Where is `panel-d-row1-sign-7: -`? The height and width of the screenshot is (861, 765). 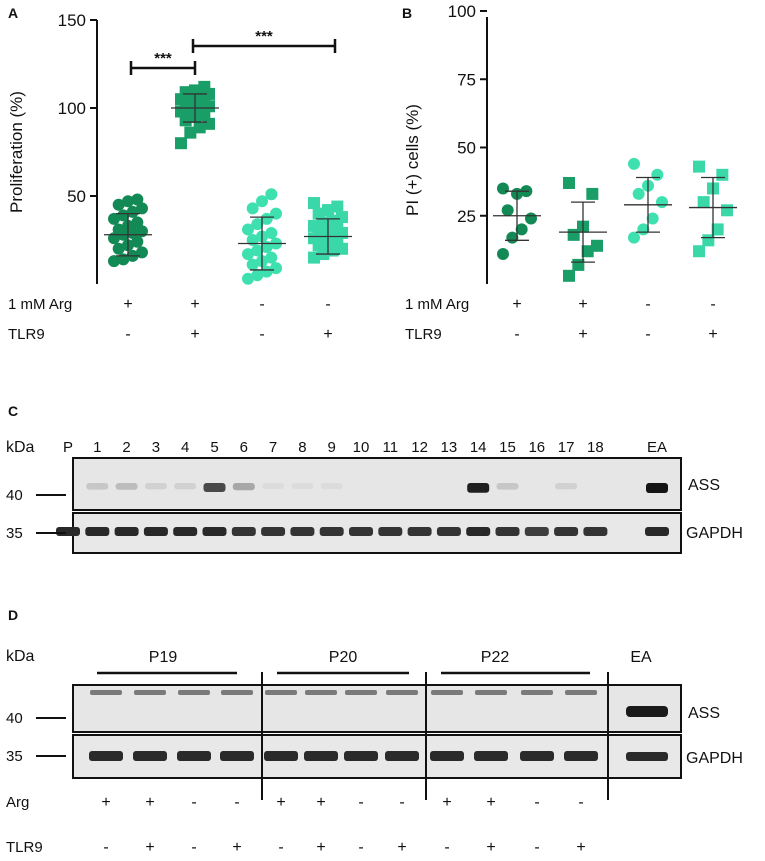
panel-d-row1-sign-7: - is located at coordinates (401, 802).